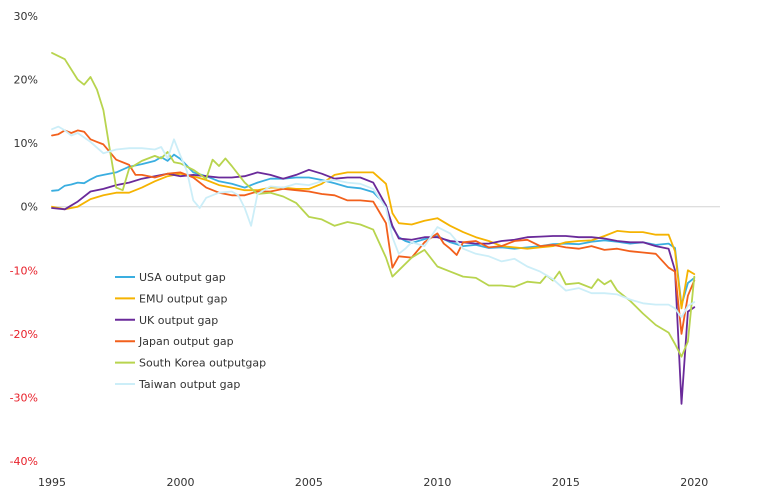  What do you see at coordinates (24, 461) in the screenshot?
I see `y-tick-label: -40%` at bounding box center [24, 461].